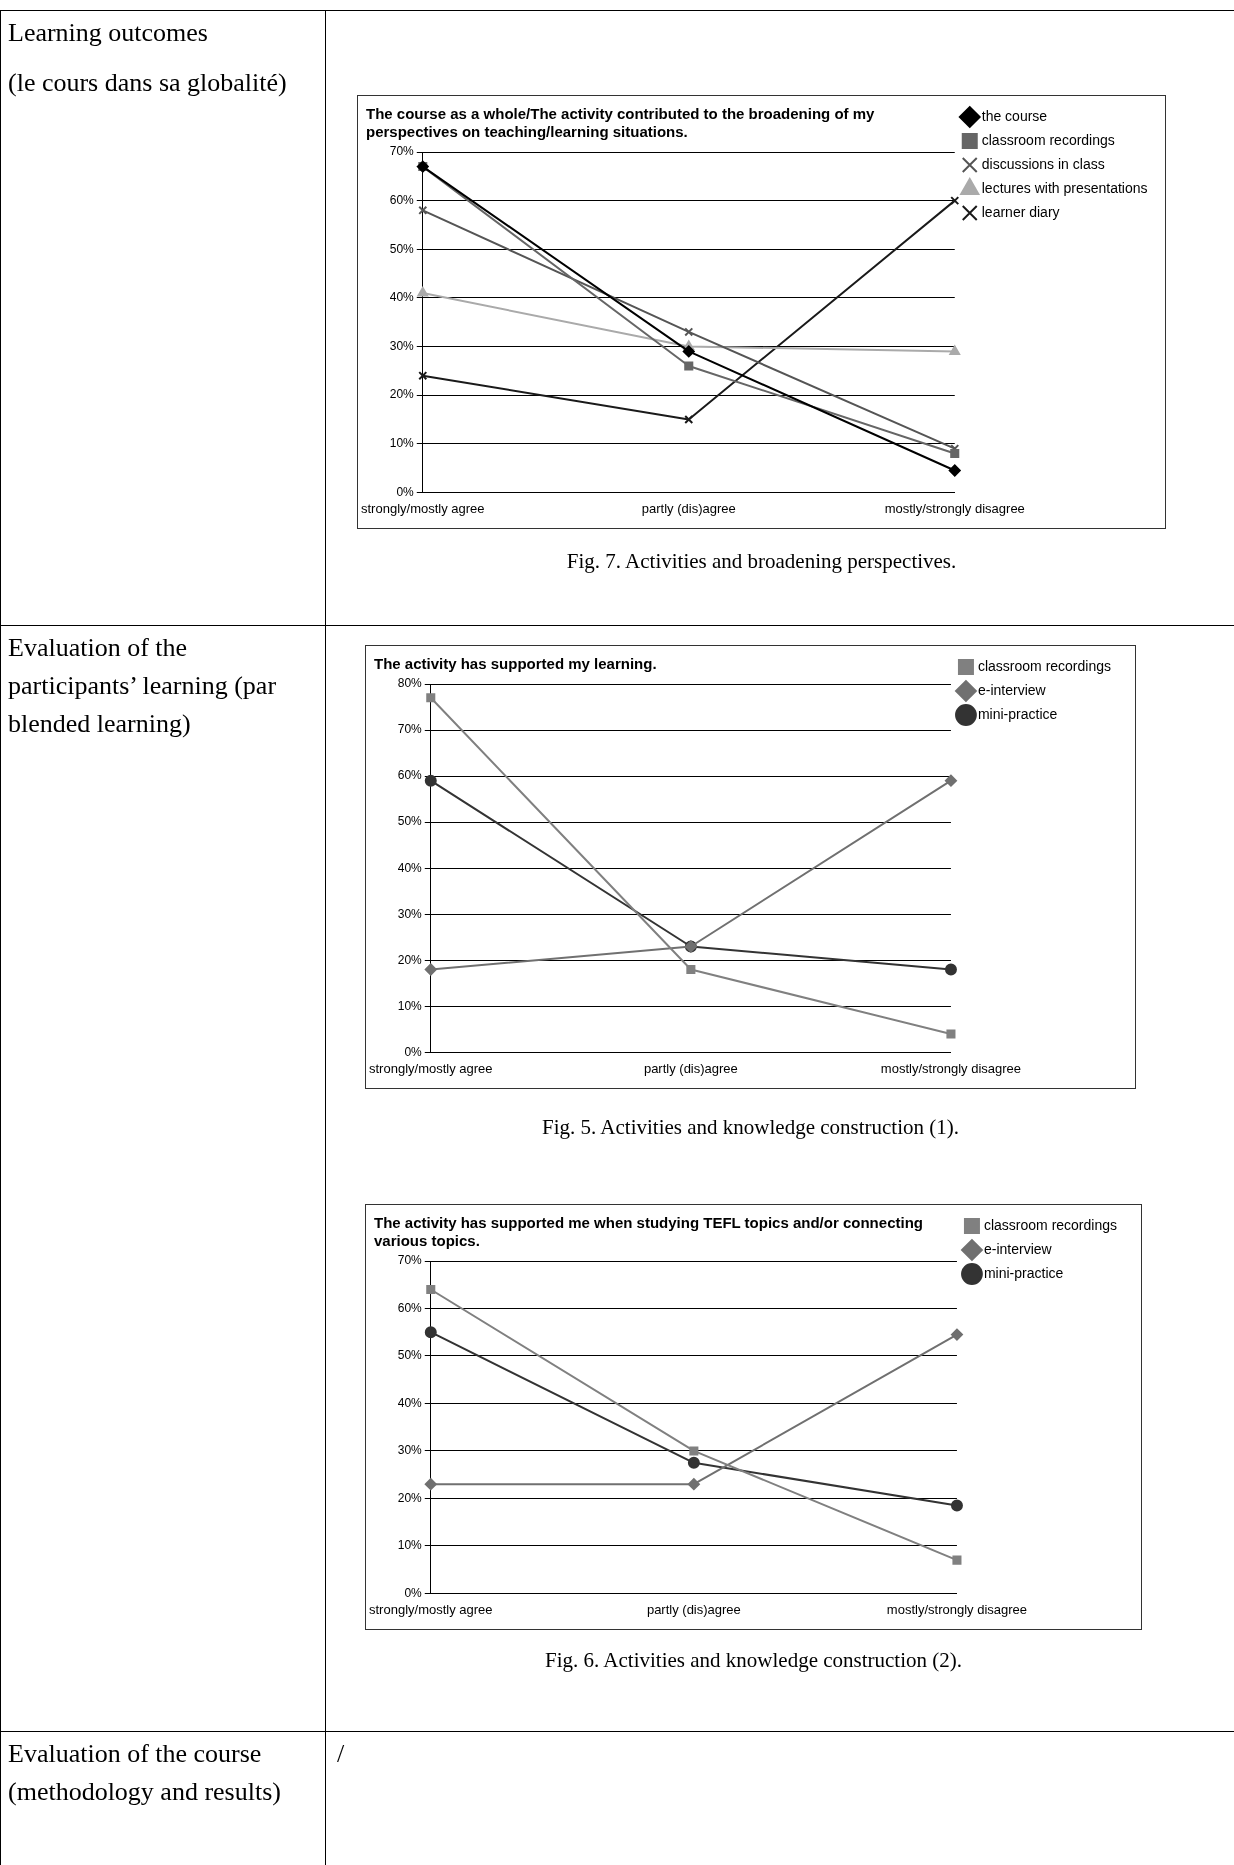 The height and width of the screenshot is (1865, 1234). I want to click on legend-label: lectures with presentations, so click(1064, 187).